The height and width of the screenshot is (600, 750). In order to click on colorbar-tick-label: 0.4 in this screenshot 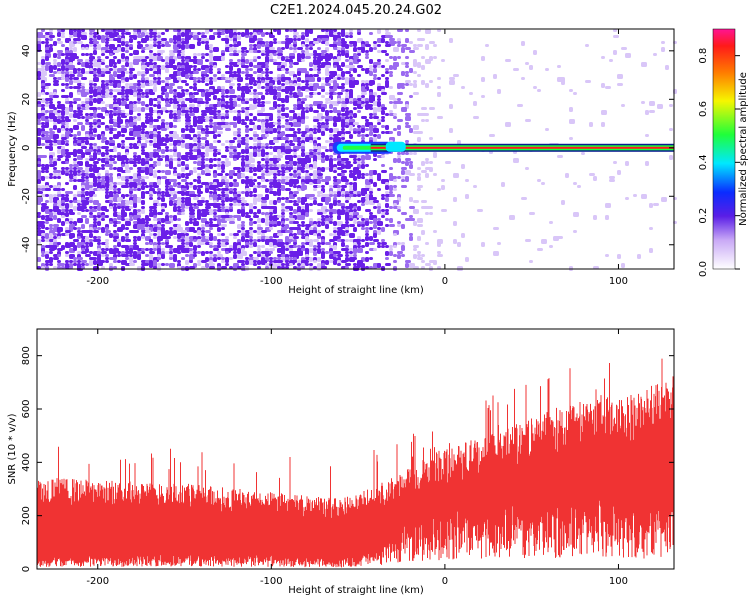, I will do `click(703, 162)`.